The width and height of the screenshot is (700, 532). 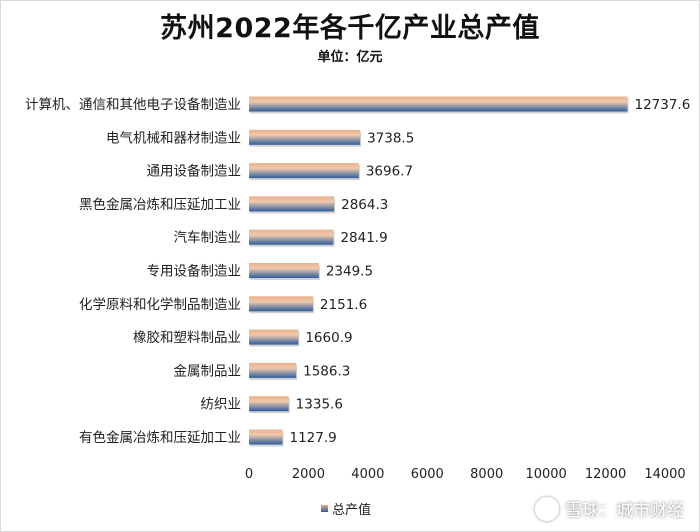 What do you see at coordinates (160, 437) in the screenshot?
I see `category-label: 有色金属冶炼和压延加工业` at bounding box center [160, 437].